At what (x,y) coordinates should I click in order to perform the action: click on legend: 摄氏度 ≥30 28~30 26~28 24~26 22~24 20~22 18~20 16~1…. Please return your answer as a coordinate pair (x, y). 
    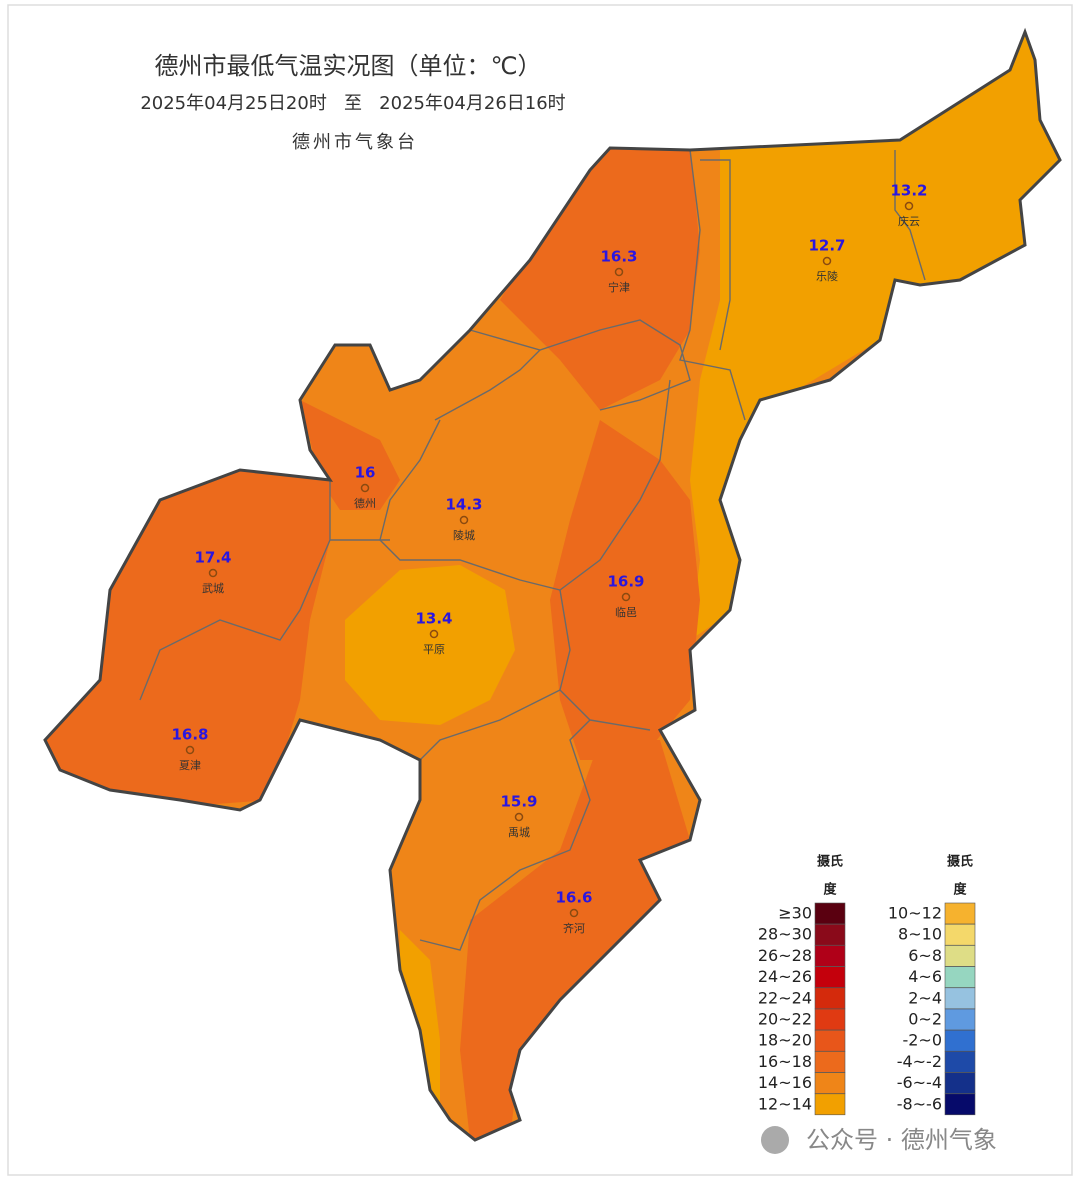
    Looking at the image, I should click on (867, 985).